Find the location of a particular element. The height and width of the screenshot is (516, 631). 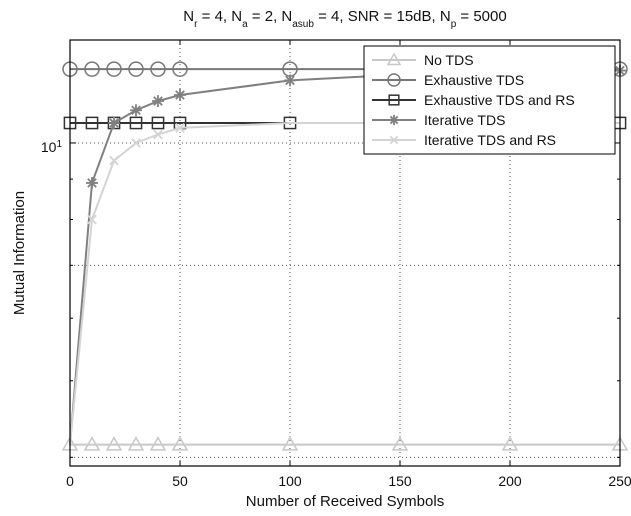

legend-label: Exhaustive TDS is located at coordinates (474, 80).